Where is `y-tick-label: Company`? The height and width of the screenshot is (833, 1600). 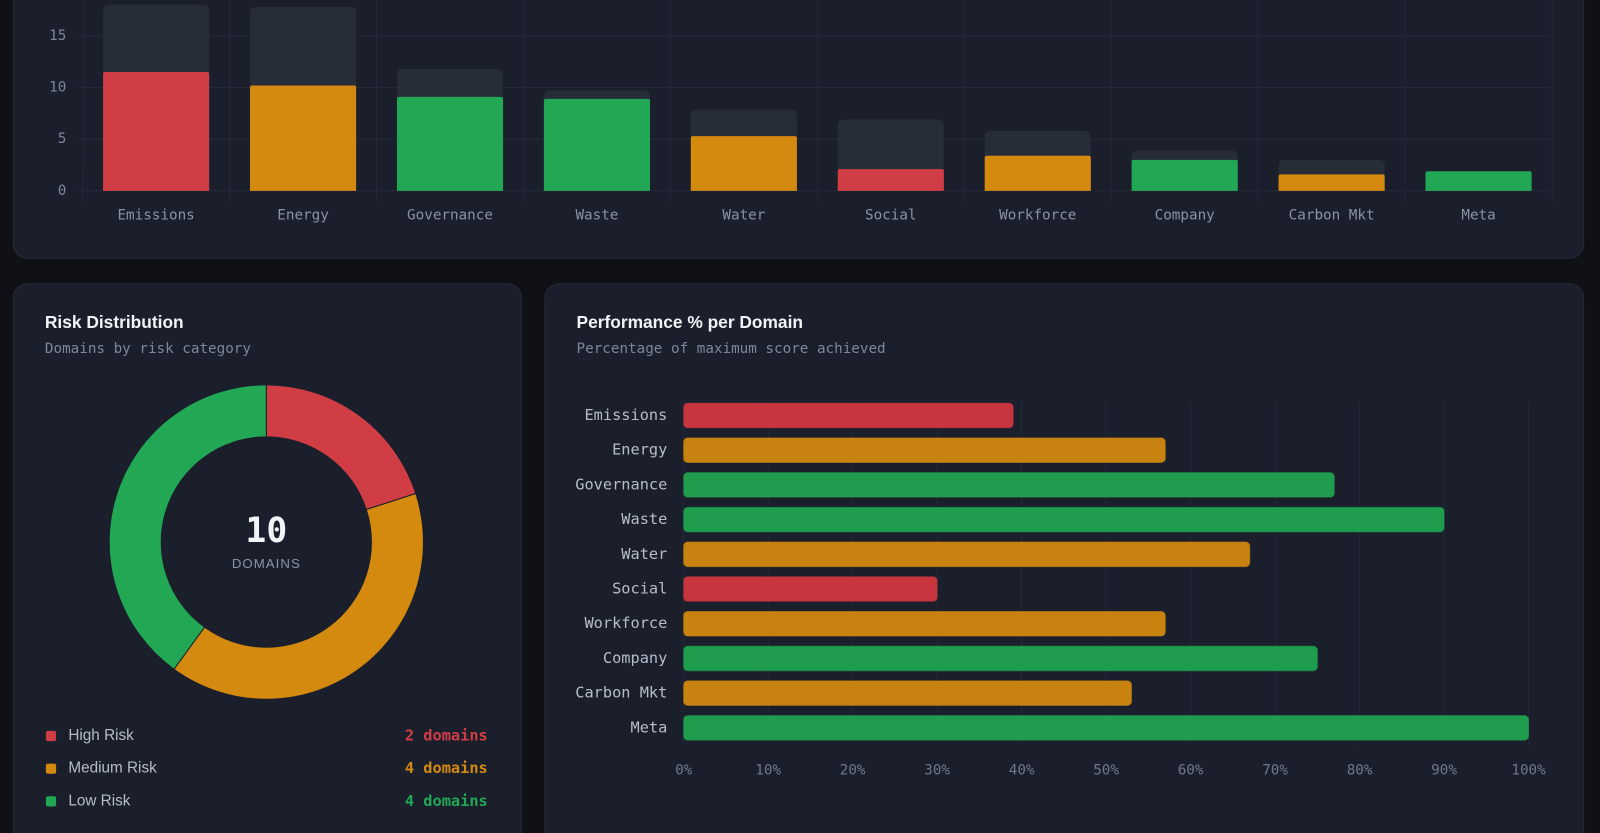 y-tick-label: Company is located at coordinates (635, 658).